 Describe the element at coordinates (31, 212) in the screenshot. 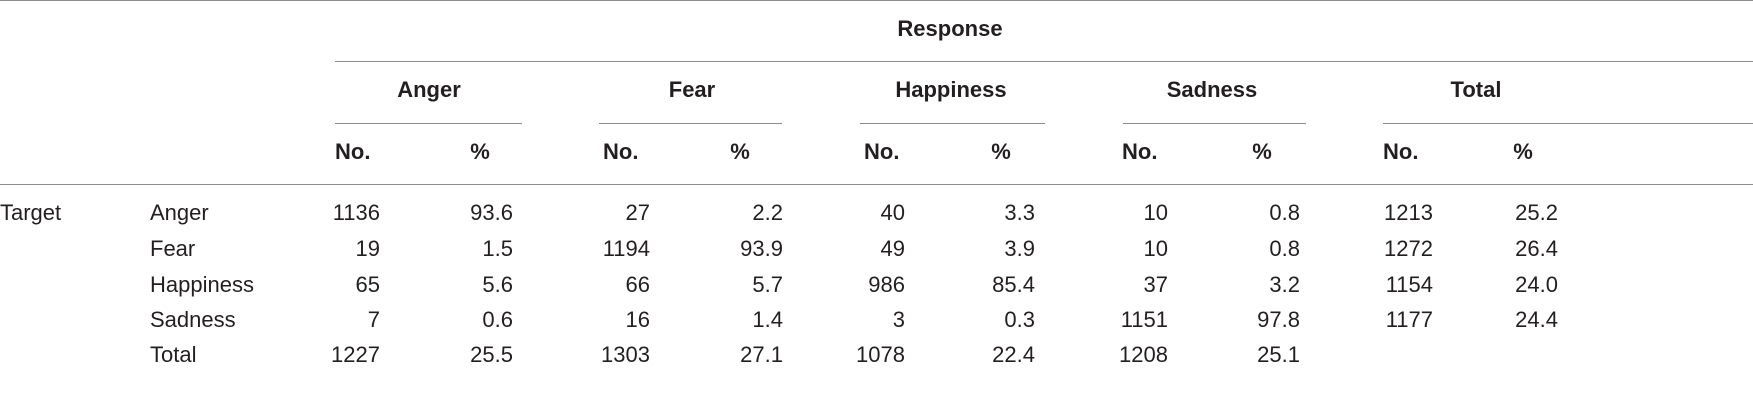

I see `target-label: Target` at that location.